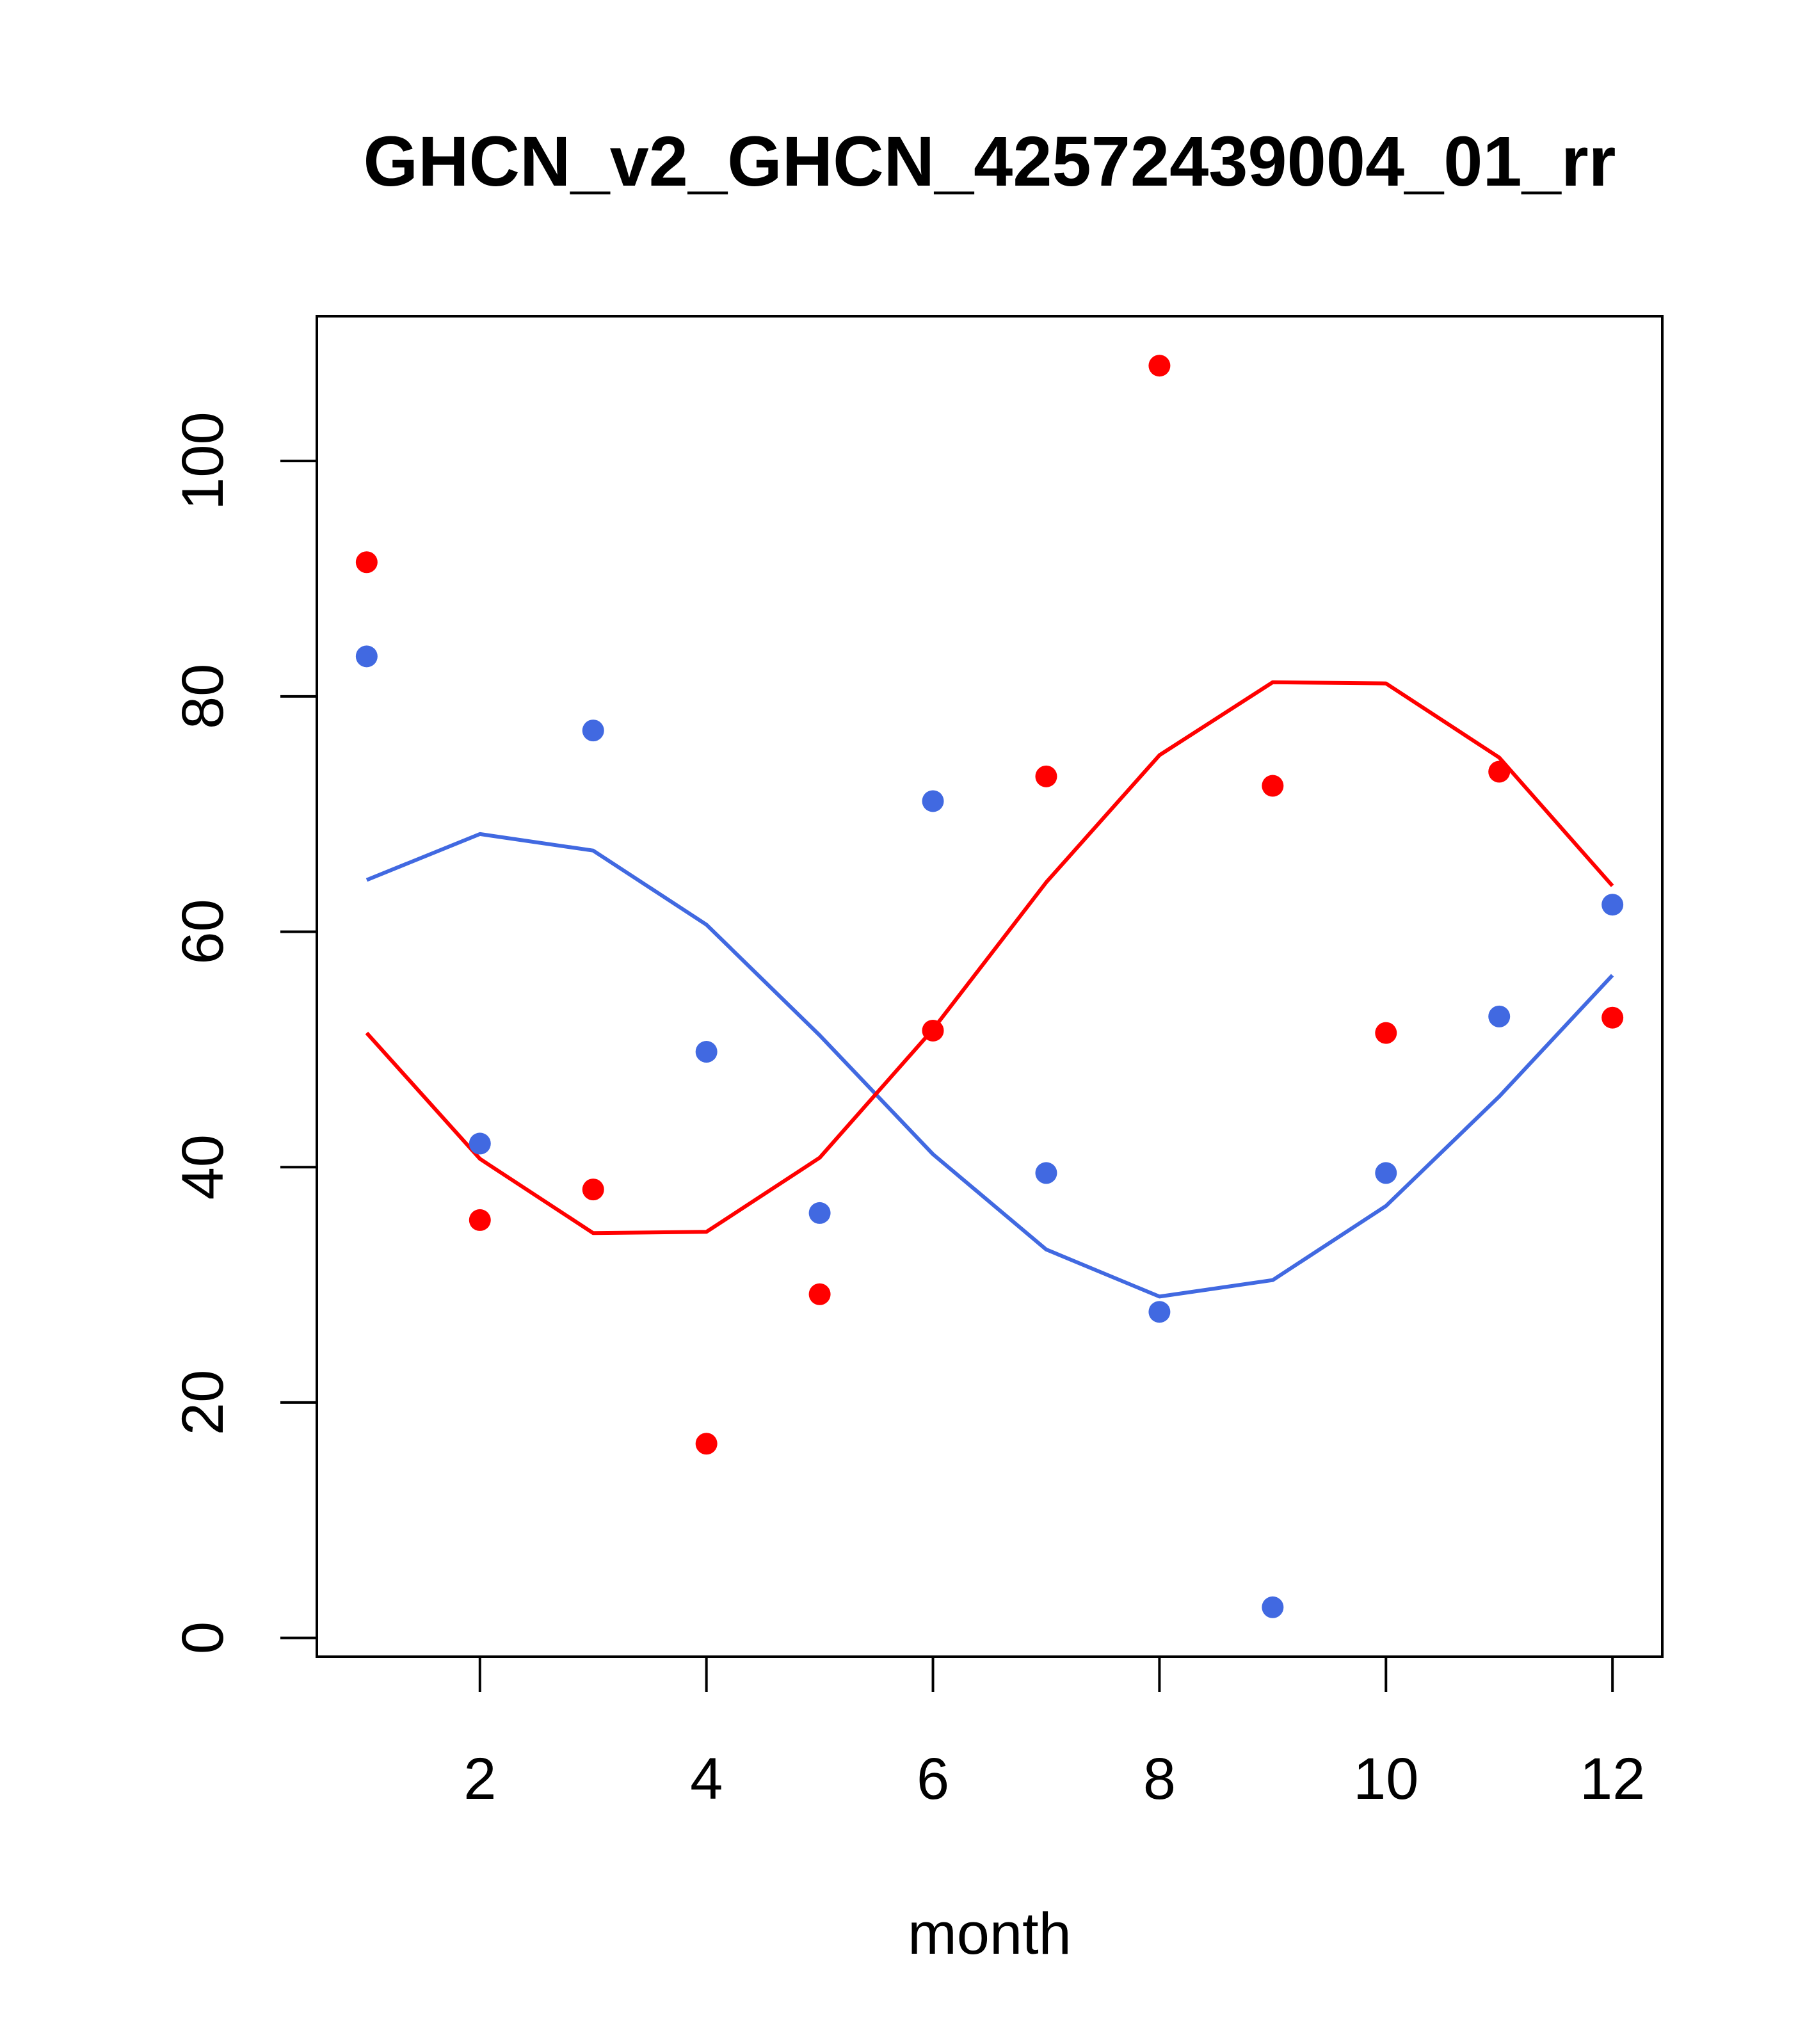 This screenshot has height=2044, width=1814. Describe the element at coordinates (244, 1033) in the screenshot. I see `y-axis: 0 20 40 60 80 100` at that location.